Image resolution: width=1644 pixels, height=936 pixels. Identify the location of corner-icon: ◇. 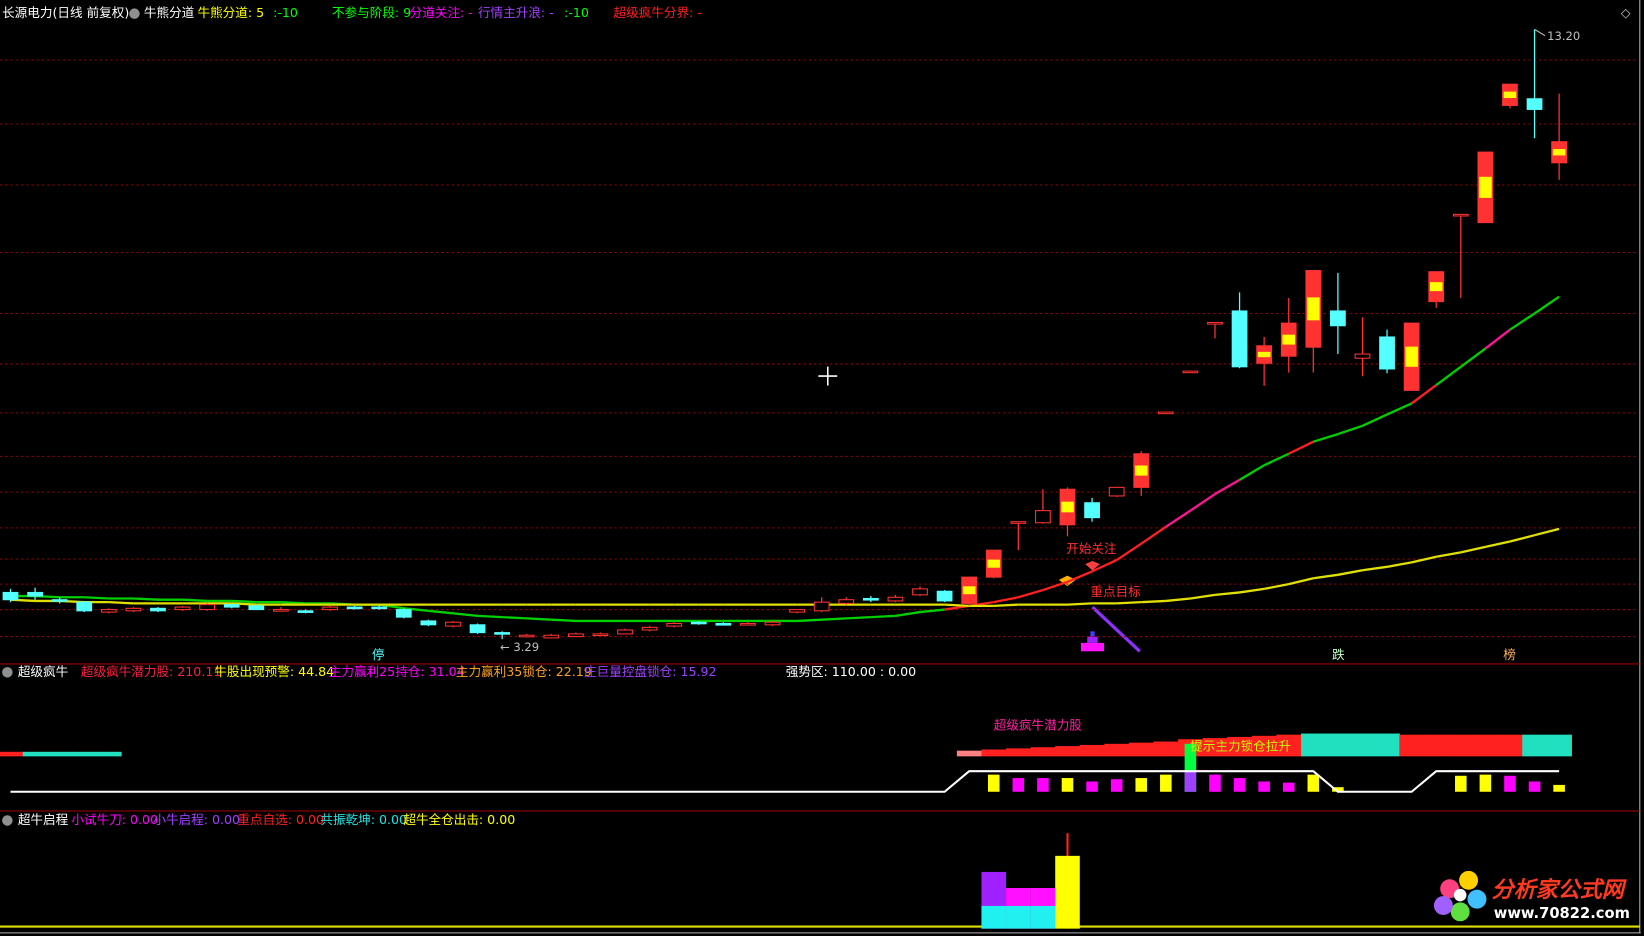
(1626, 12).